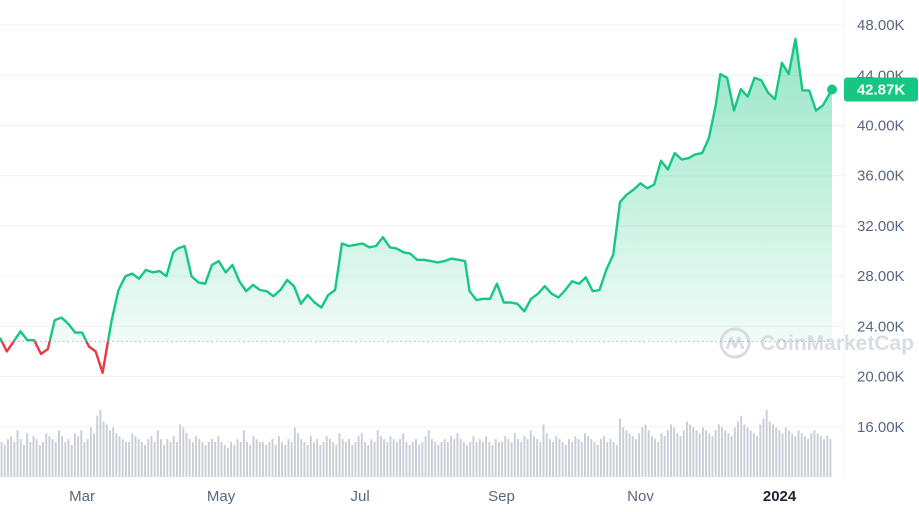 Image resolution: width=919 pixels, height=512 pixels. I want to click on x-tick-label: Jul, so click(360, 496).